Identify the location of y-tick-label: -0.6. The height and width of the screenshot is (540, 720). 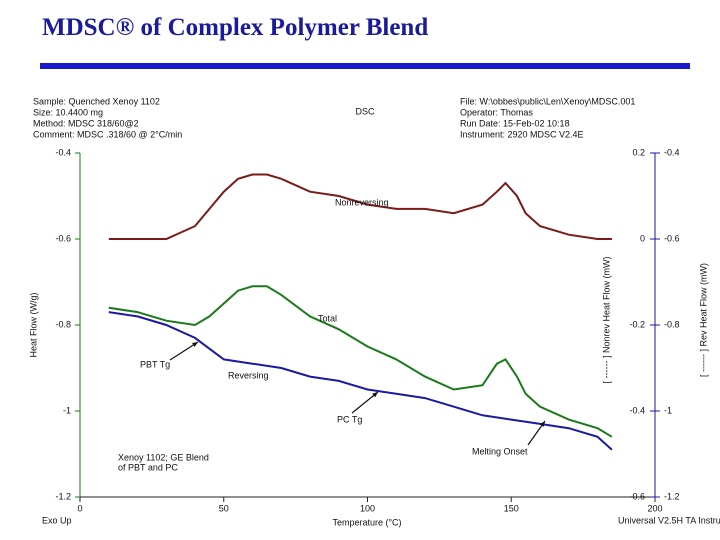
(63, 238).